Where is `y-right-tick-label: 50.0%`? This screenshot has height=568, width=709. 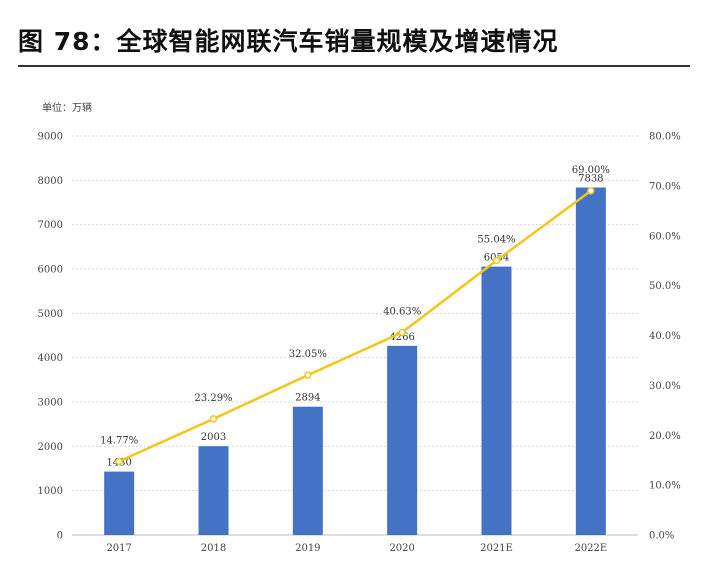
y-right-tick-label: 50.0% is located at coordinates (665, 286).